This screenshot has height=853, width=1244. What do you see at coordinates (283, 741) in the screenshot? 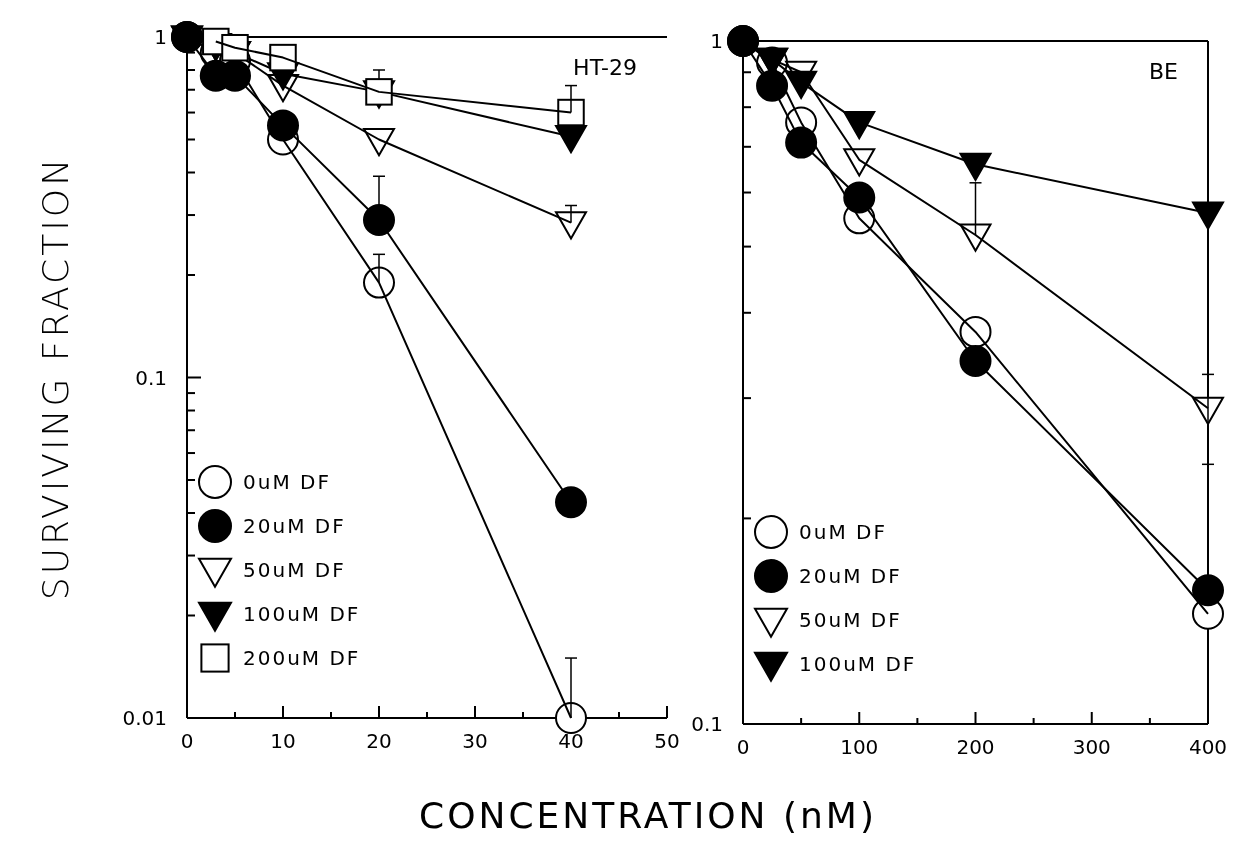
I see `x-tick-label: 10` at bounding box center [283, 741].